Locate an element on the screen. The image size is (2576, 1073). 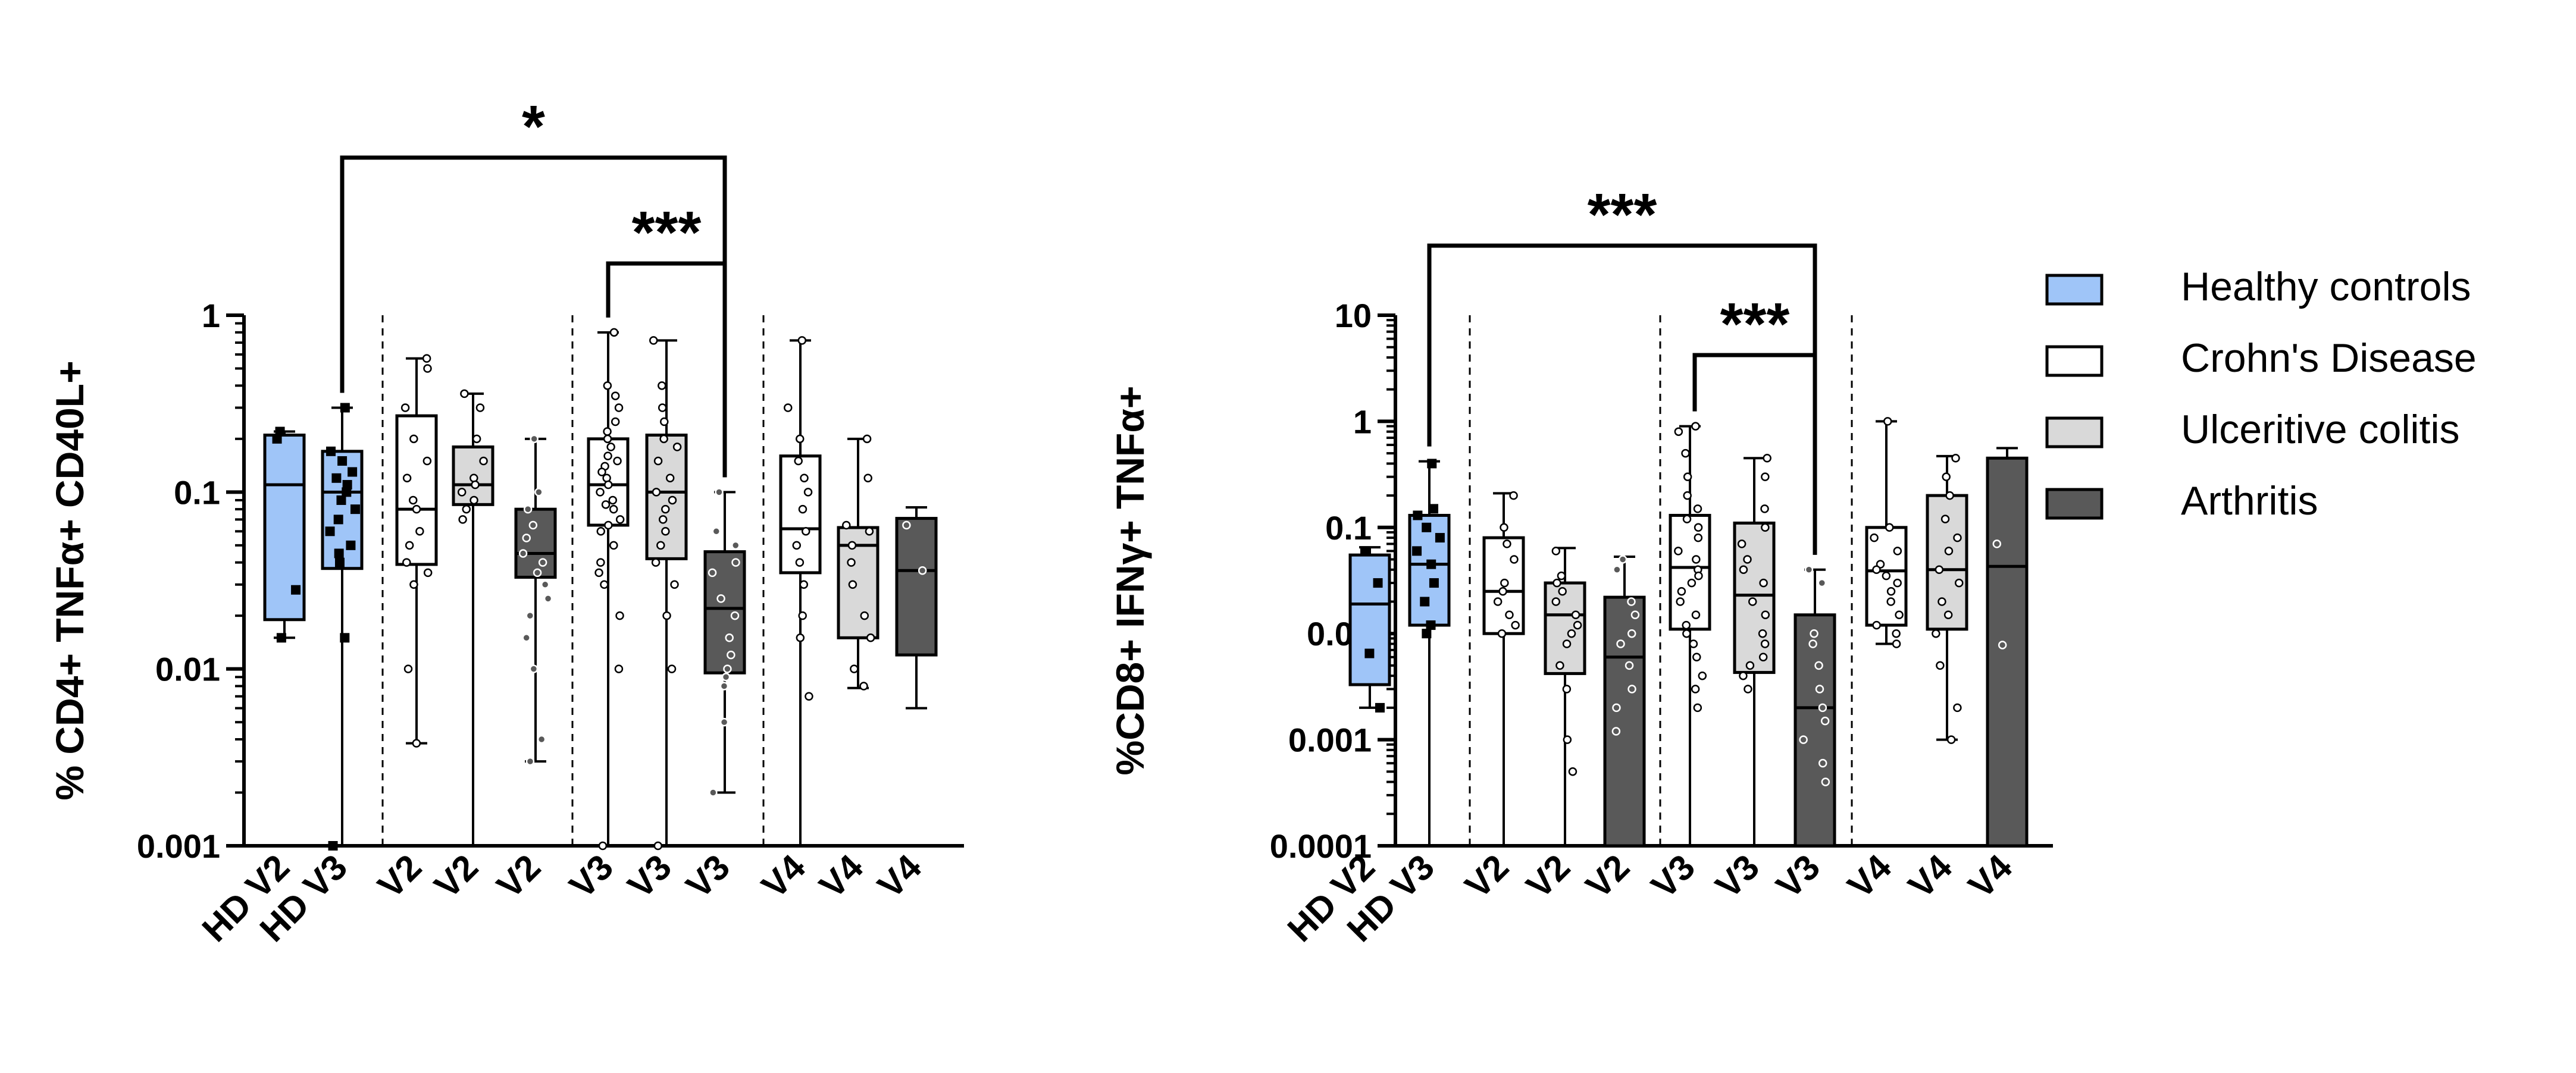
box-8: V4 is located at coordinates (1874, 662).